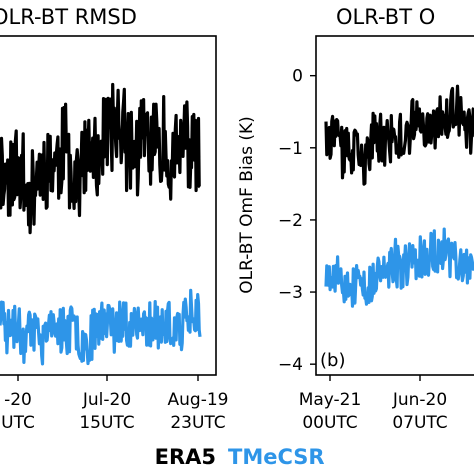 The image size is (474, 474). I want to click on panel-a-xtick-label: 23UTC, so click(197, 423).